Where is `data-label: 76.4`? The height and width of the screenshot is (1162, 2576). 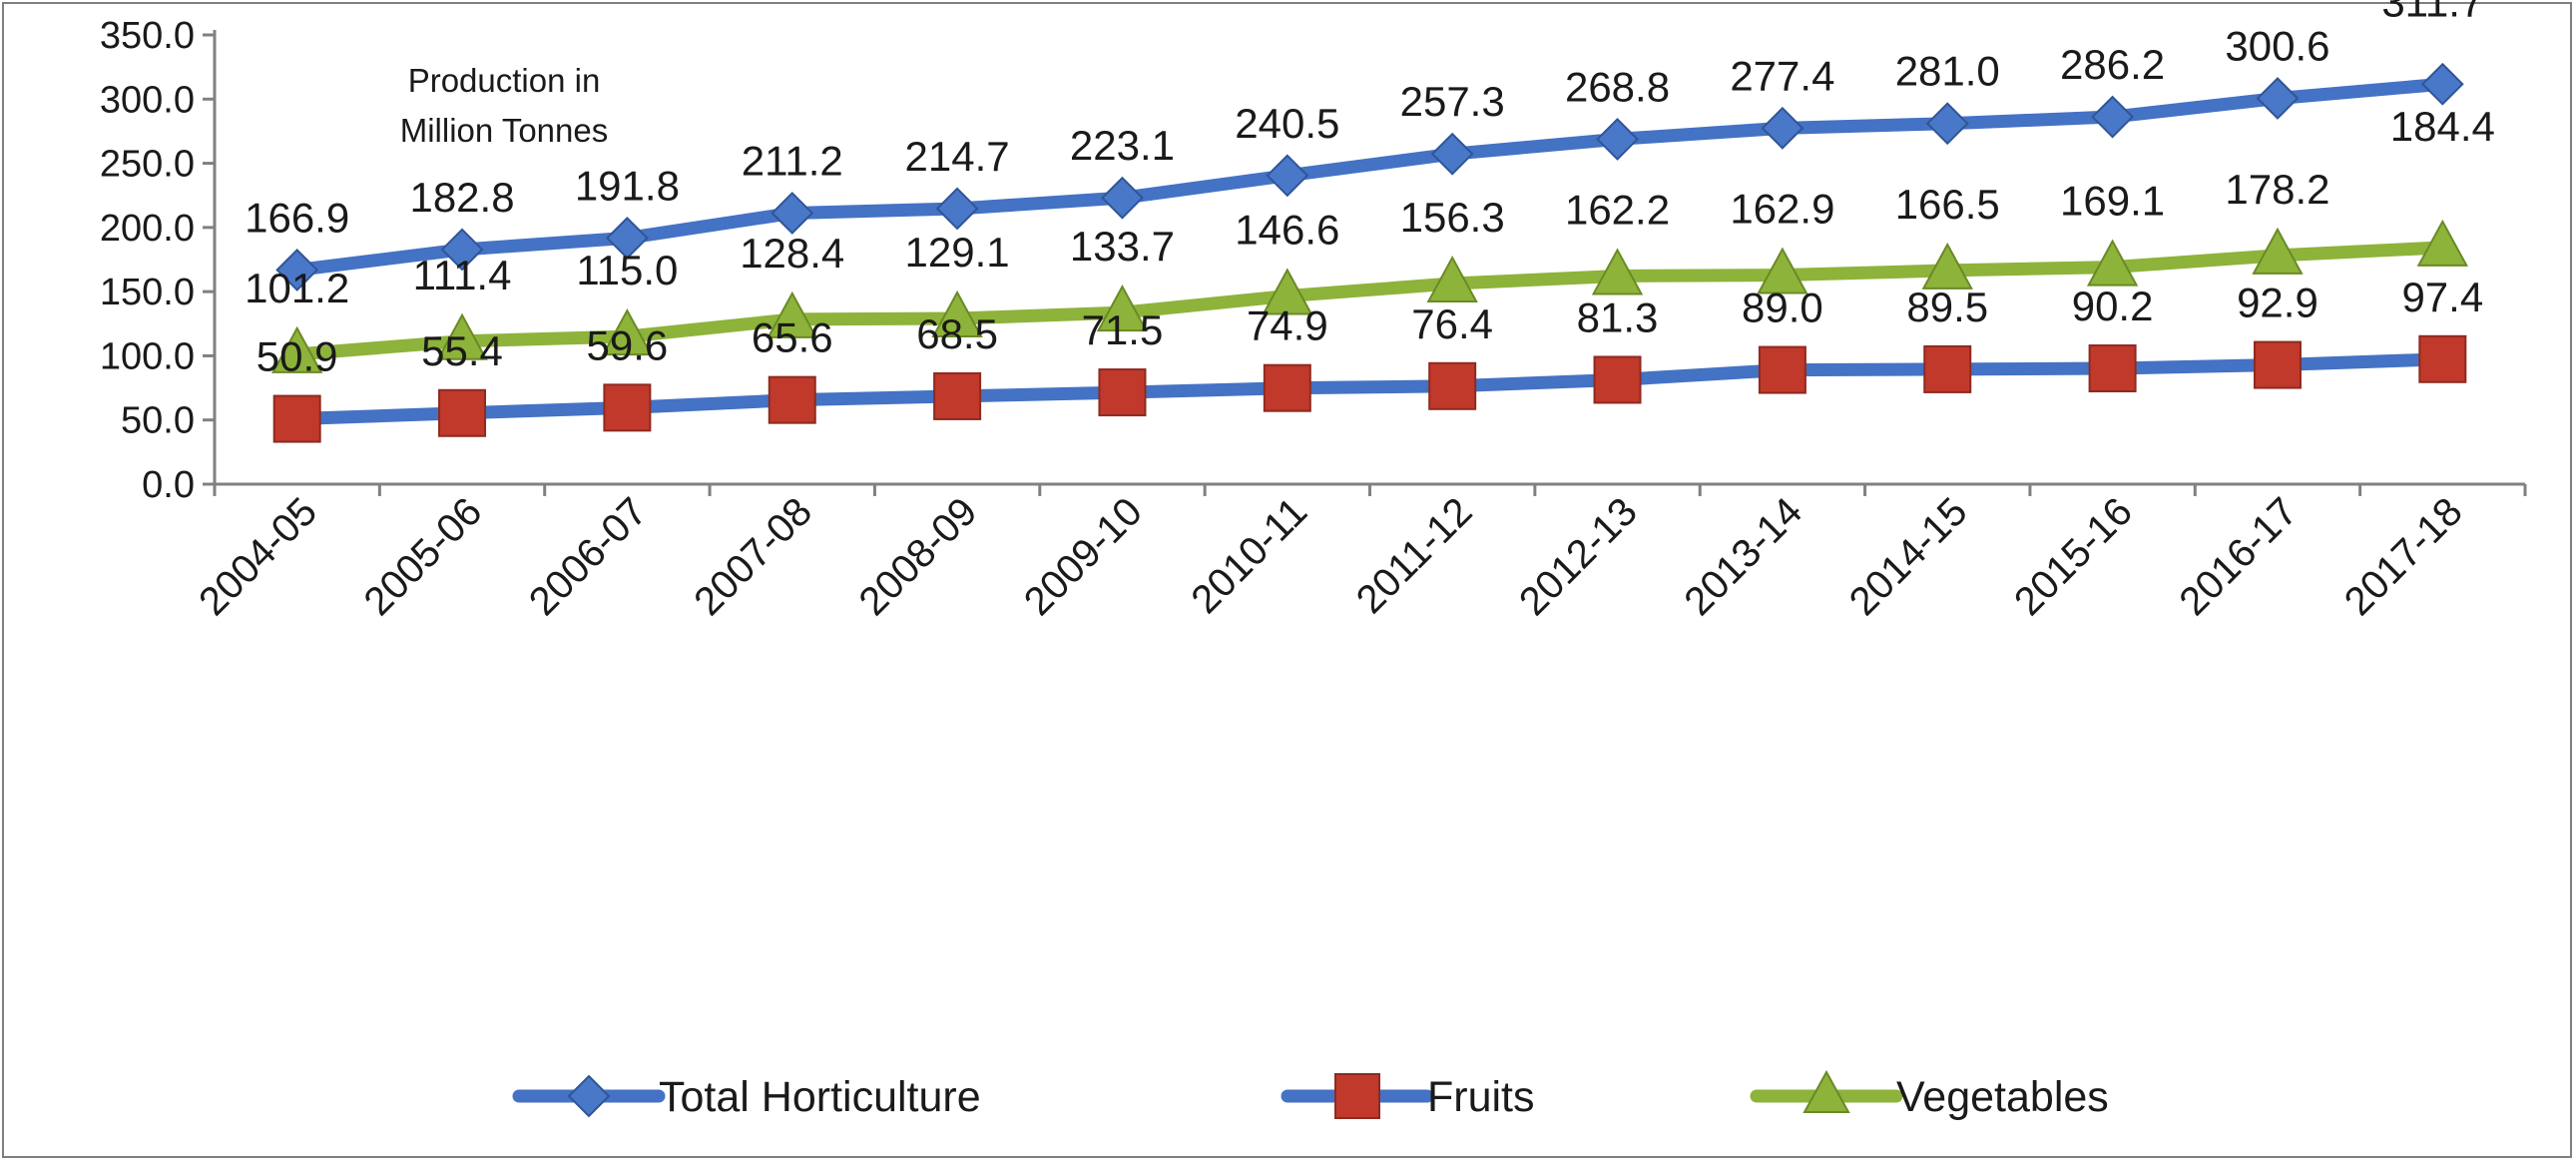 data-label: 76.4 is located at coordinates (1452, 323).